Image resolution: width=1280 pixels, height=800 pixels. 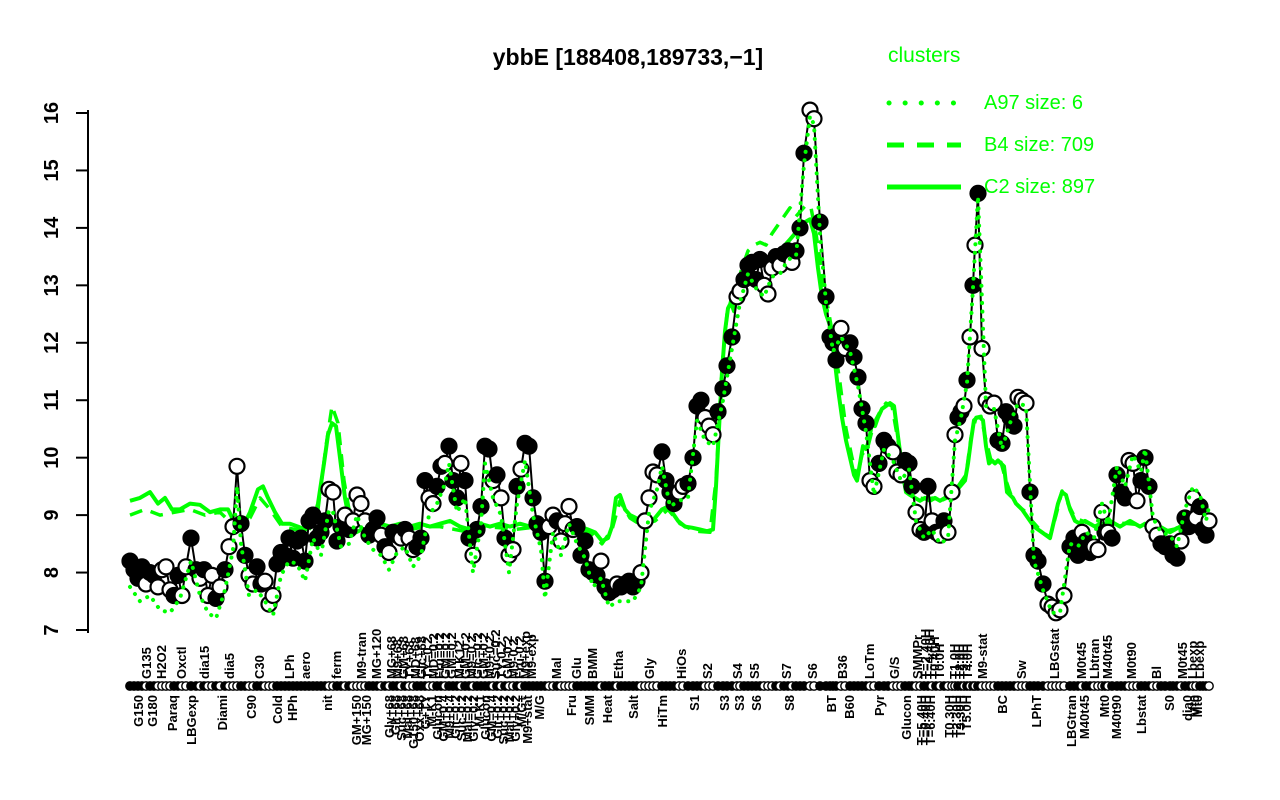 I want to click on x-axis-label: Paraq, so click(x=172, y=713).